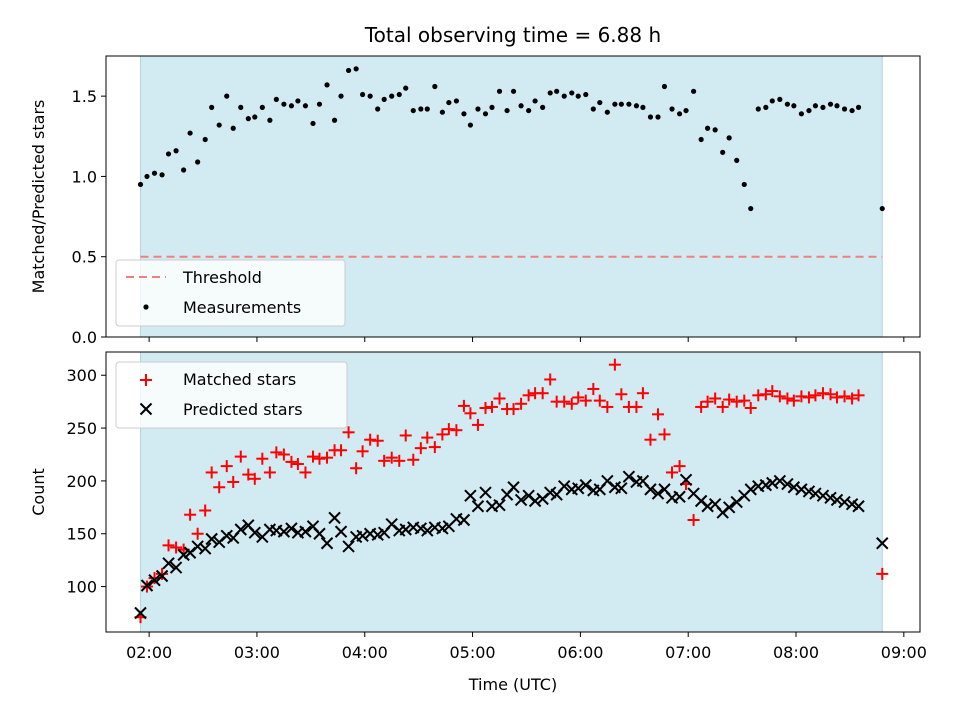  What do you see at coordinates (528, 495) in the screenshot?
I see `count-point-1-54-b` at bounding box center [528, 495].